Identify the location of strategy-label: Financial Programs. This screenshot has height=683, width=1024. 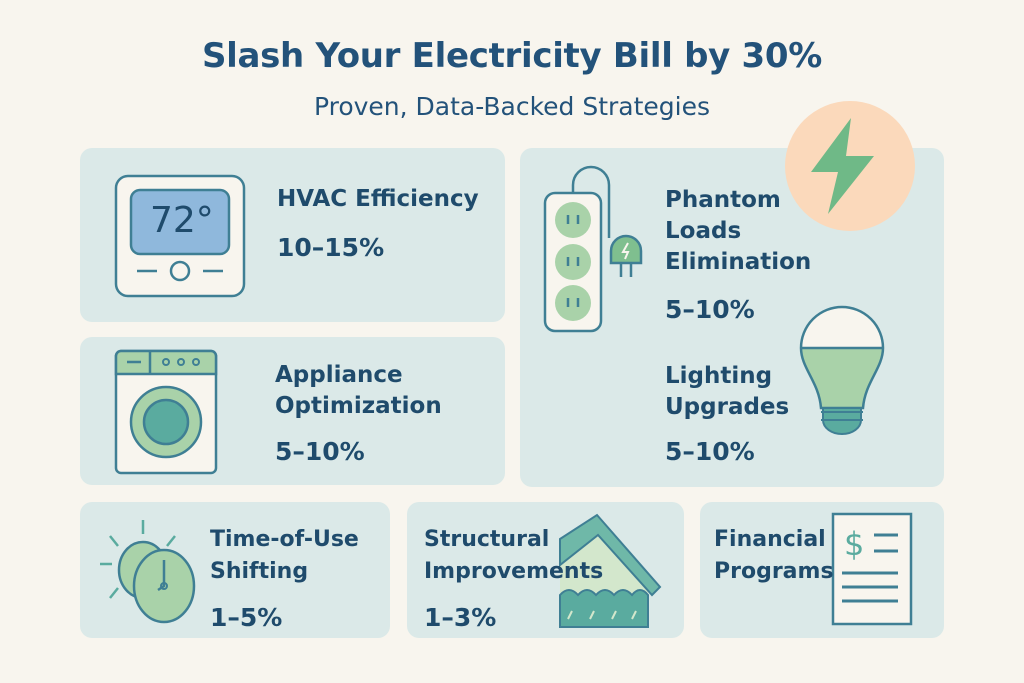
(774, 555).